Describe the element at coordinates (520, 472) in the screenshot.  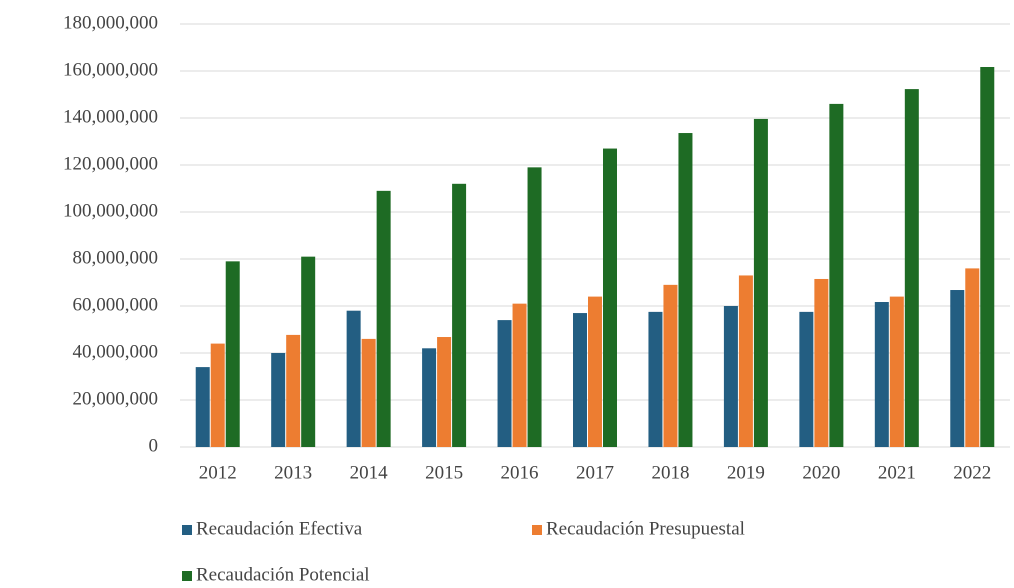
I see `x-tick-label: 2016` at that location.